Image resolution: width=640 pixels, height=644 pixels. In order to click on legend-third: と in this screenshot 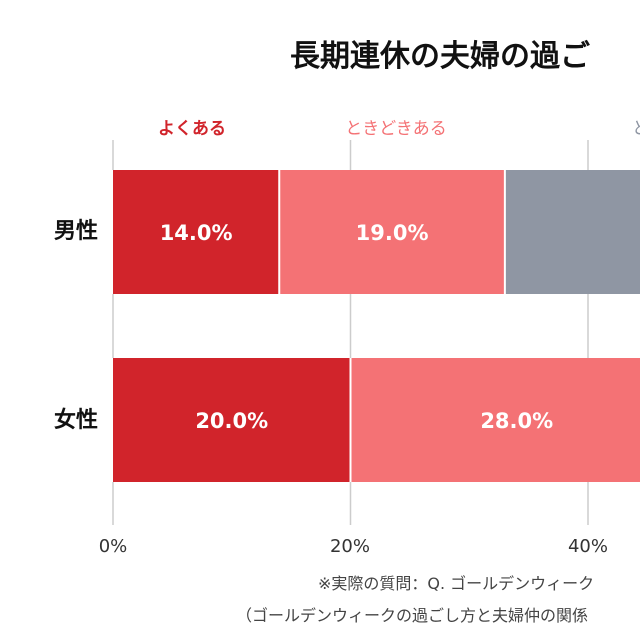, I will do `click(636, 129)`.